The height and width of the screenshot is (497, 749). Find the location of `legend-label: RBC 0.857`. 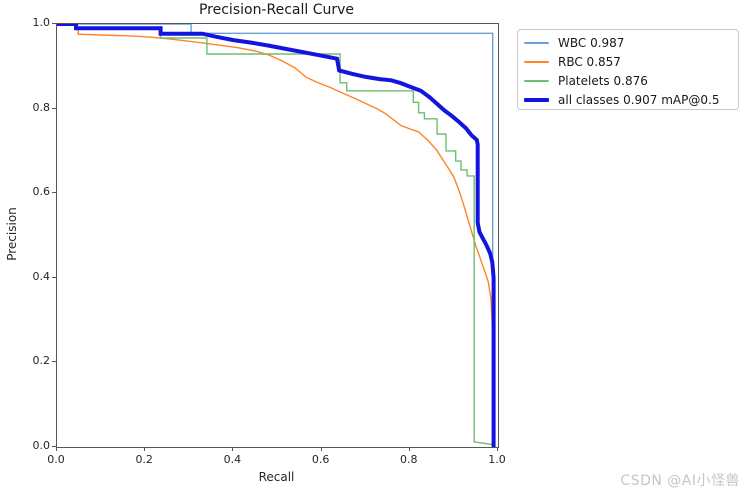

legend-label: RBC 0.857 is located at coordinates (589, 61).